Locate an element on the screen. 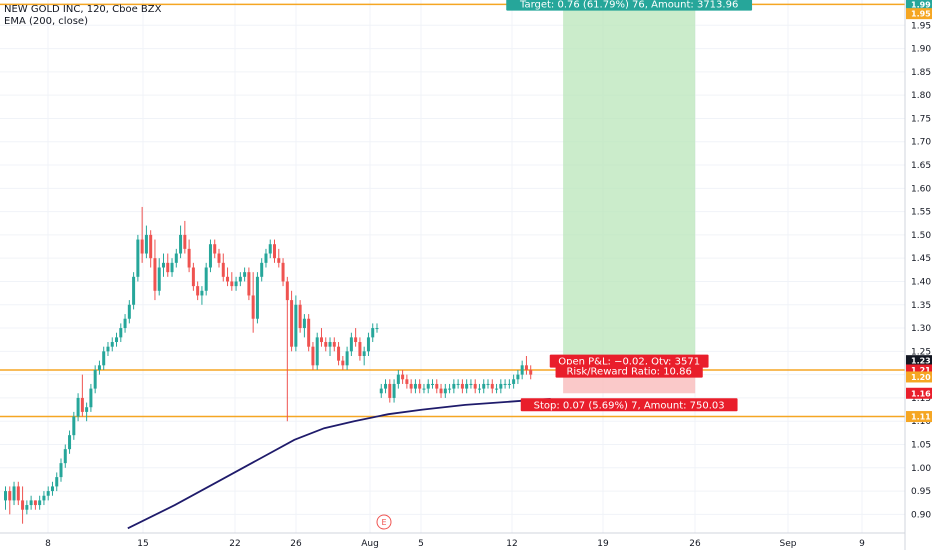  stop-label: Stop: 0.07 (5.69%) 7, Amount: 750.03 is located at coordinates (629, 405).